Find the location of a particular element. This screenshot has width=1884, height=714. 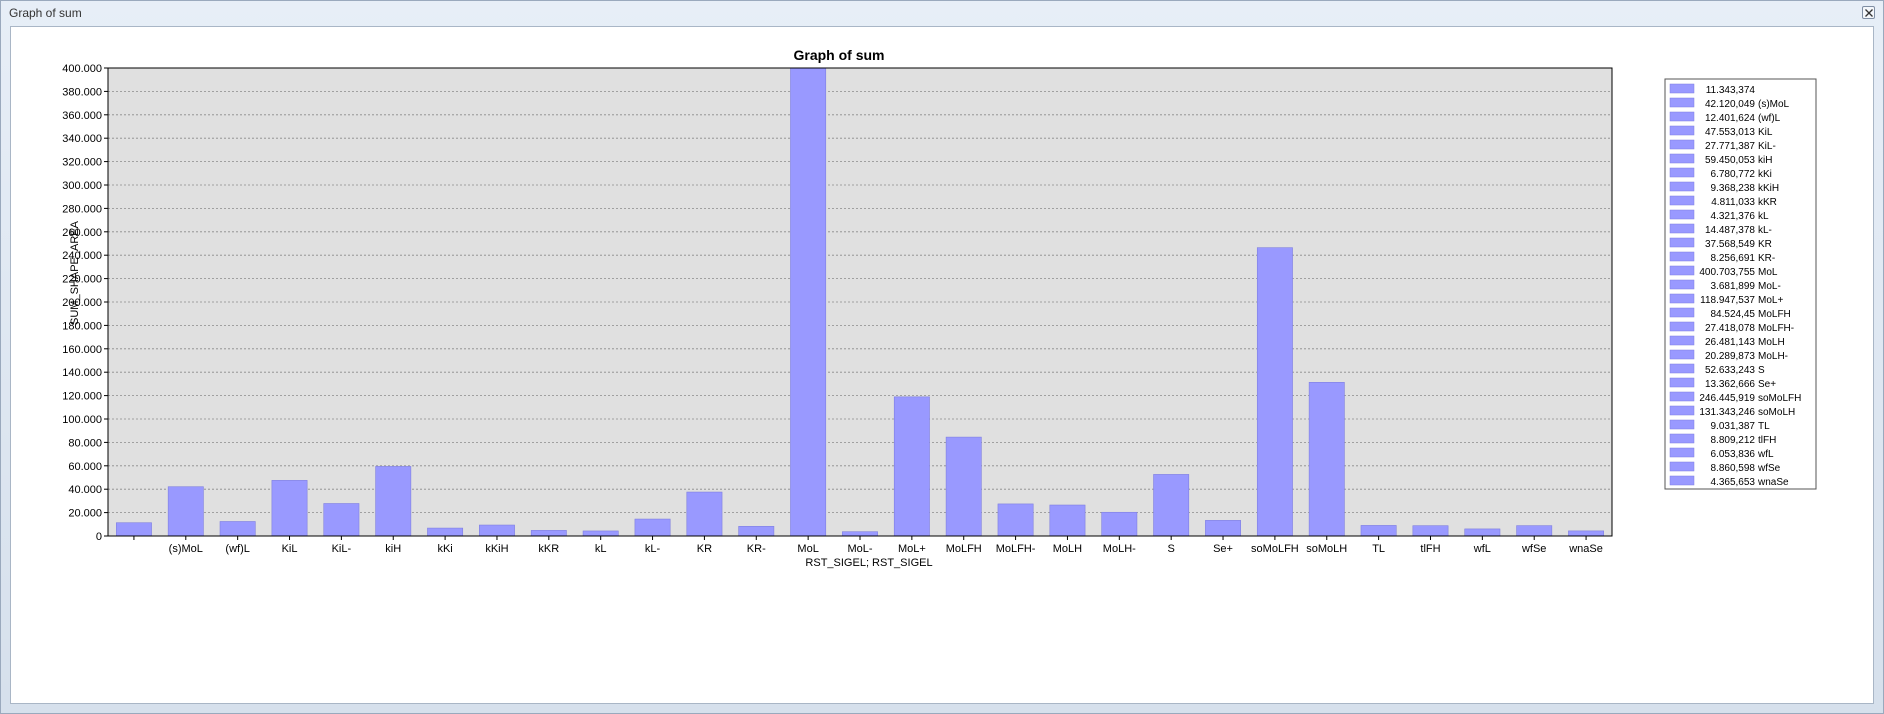

legend-value: 118.947,537 is located at coordinates (1727, 300).